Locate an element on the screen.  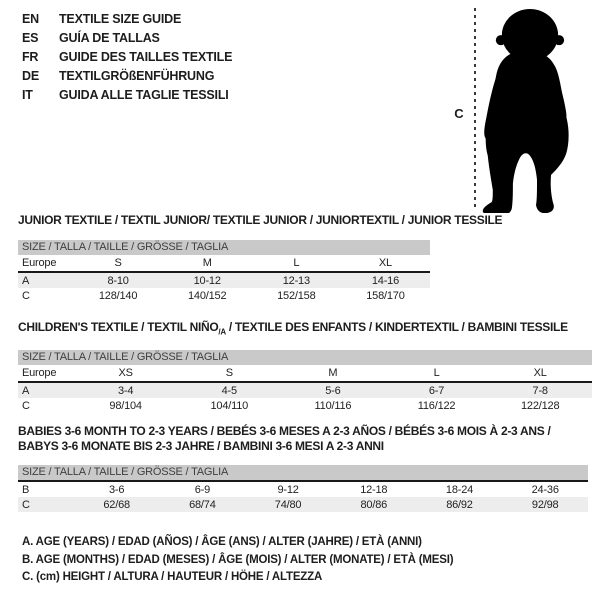
language-code: ES is located at coordinates (30, 38).